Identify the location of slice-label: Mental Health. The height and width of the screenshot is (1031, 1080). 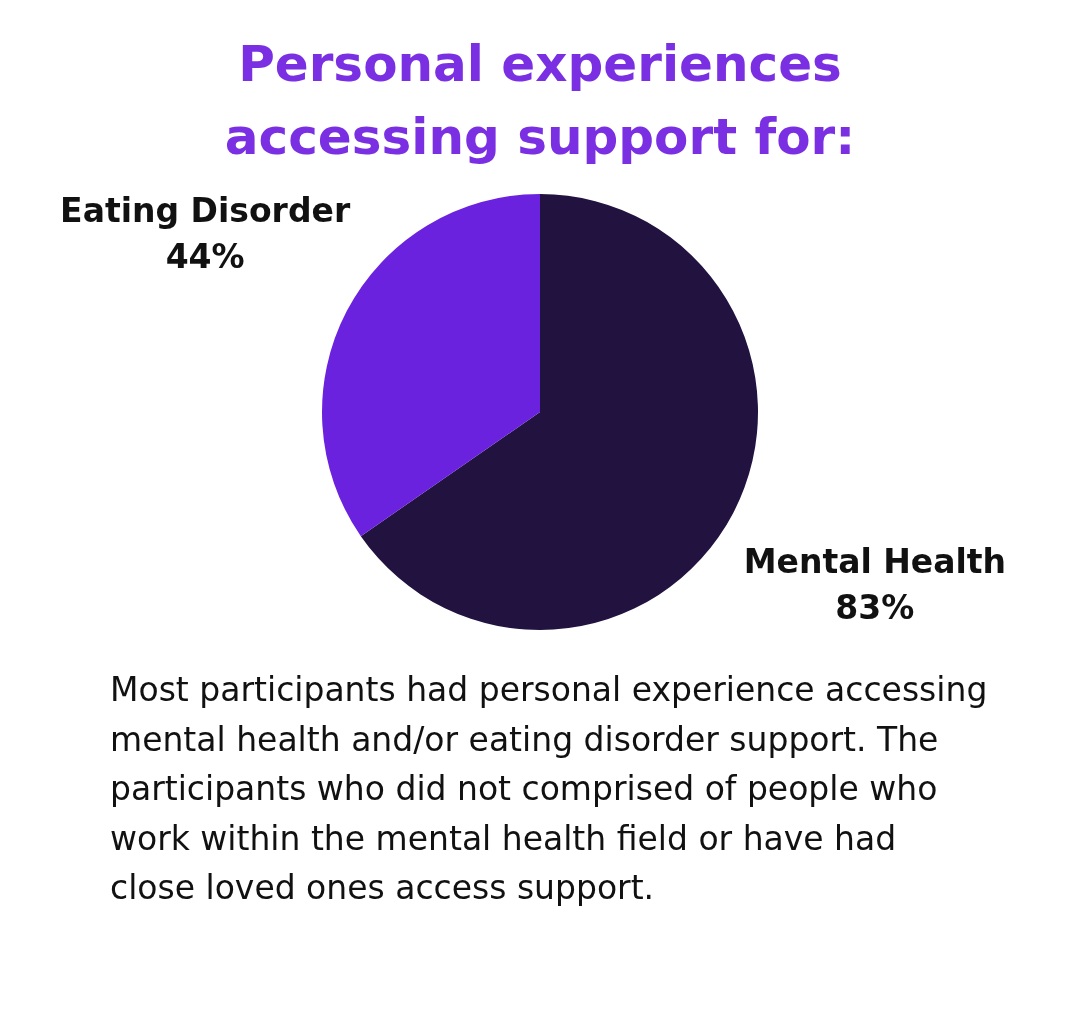
(875, 561).